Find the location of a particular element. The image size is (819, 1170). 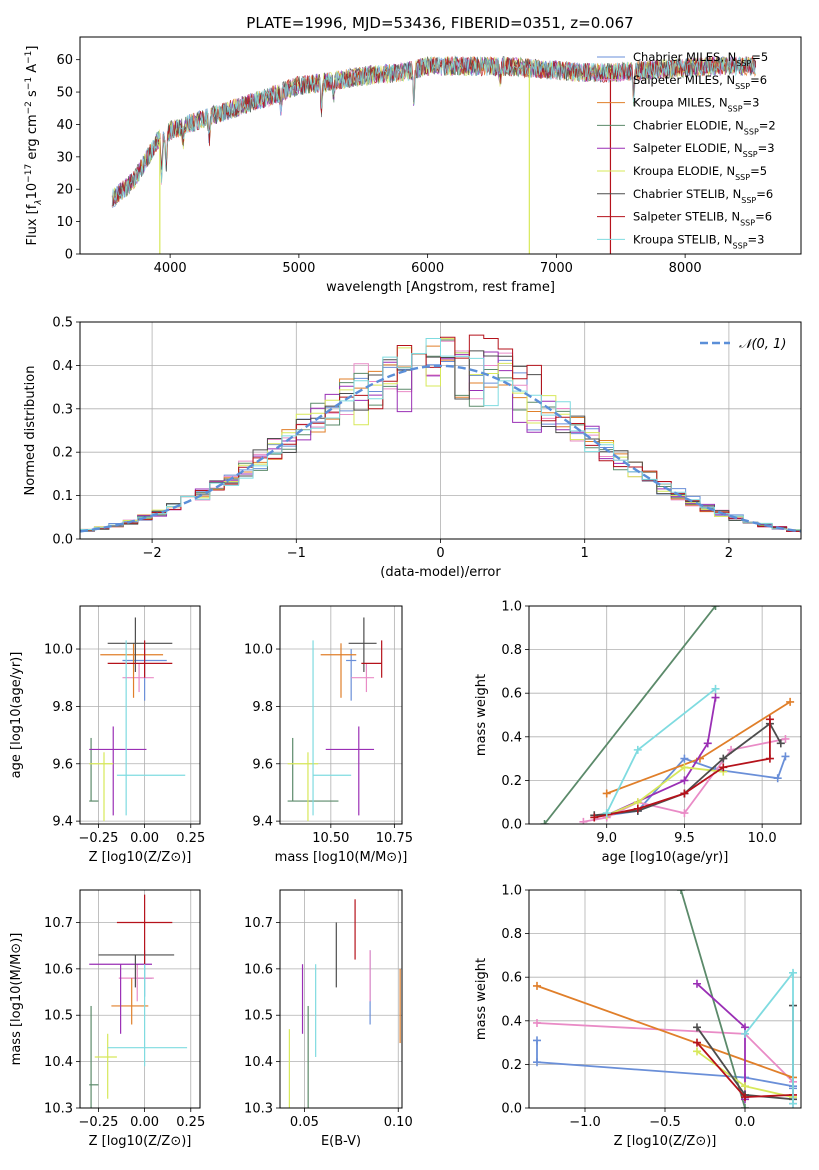

weight_vs_age-marker-kroupa_miles is located at coordinates (606, 793).